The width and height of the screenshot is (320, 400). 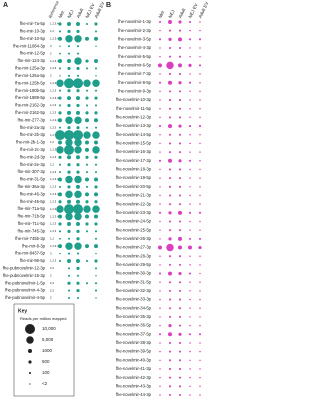 I want to click on row-label: fhe-mir-1989-5p, so click(x=30, y=97).